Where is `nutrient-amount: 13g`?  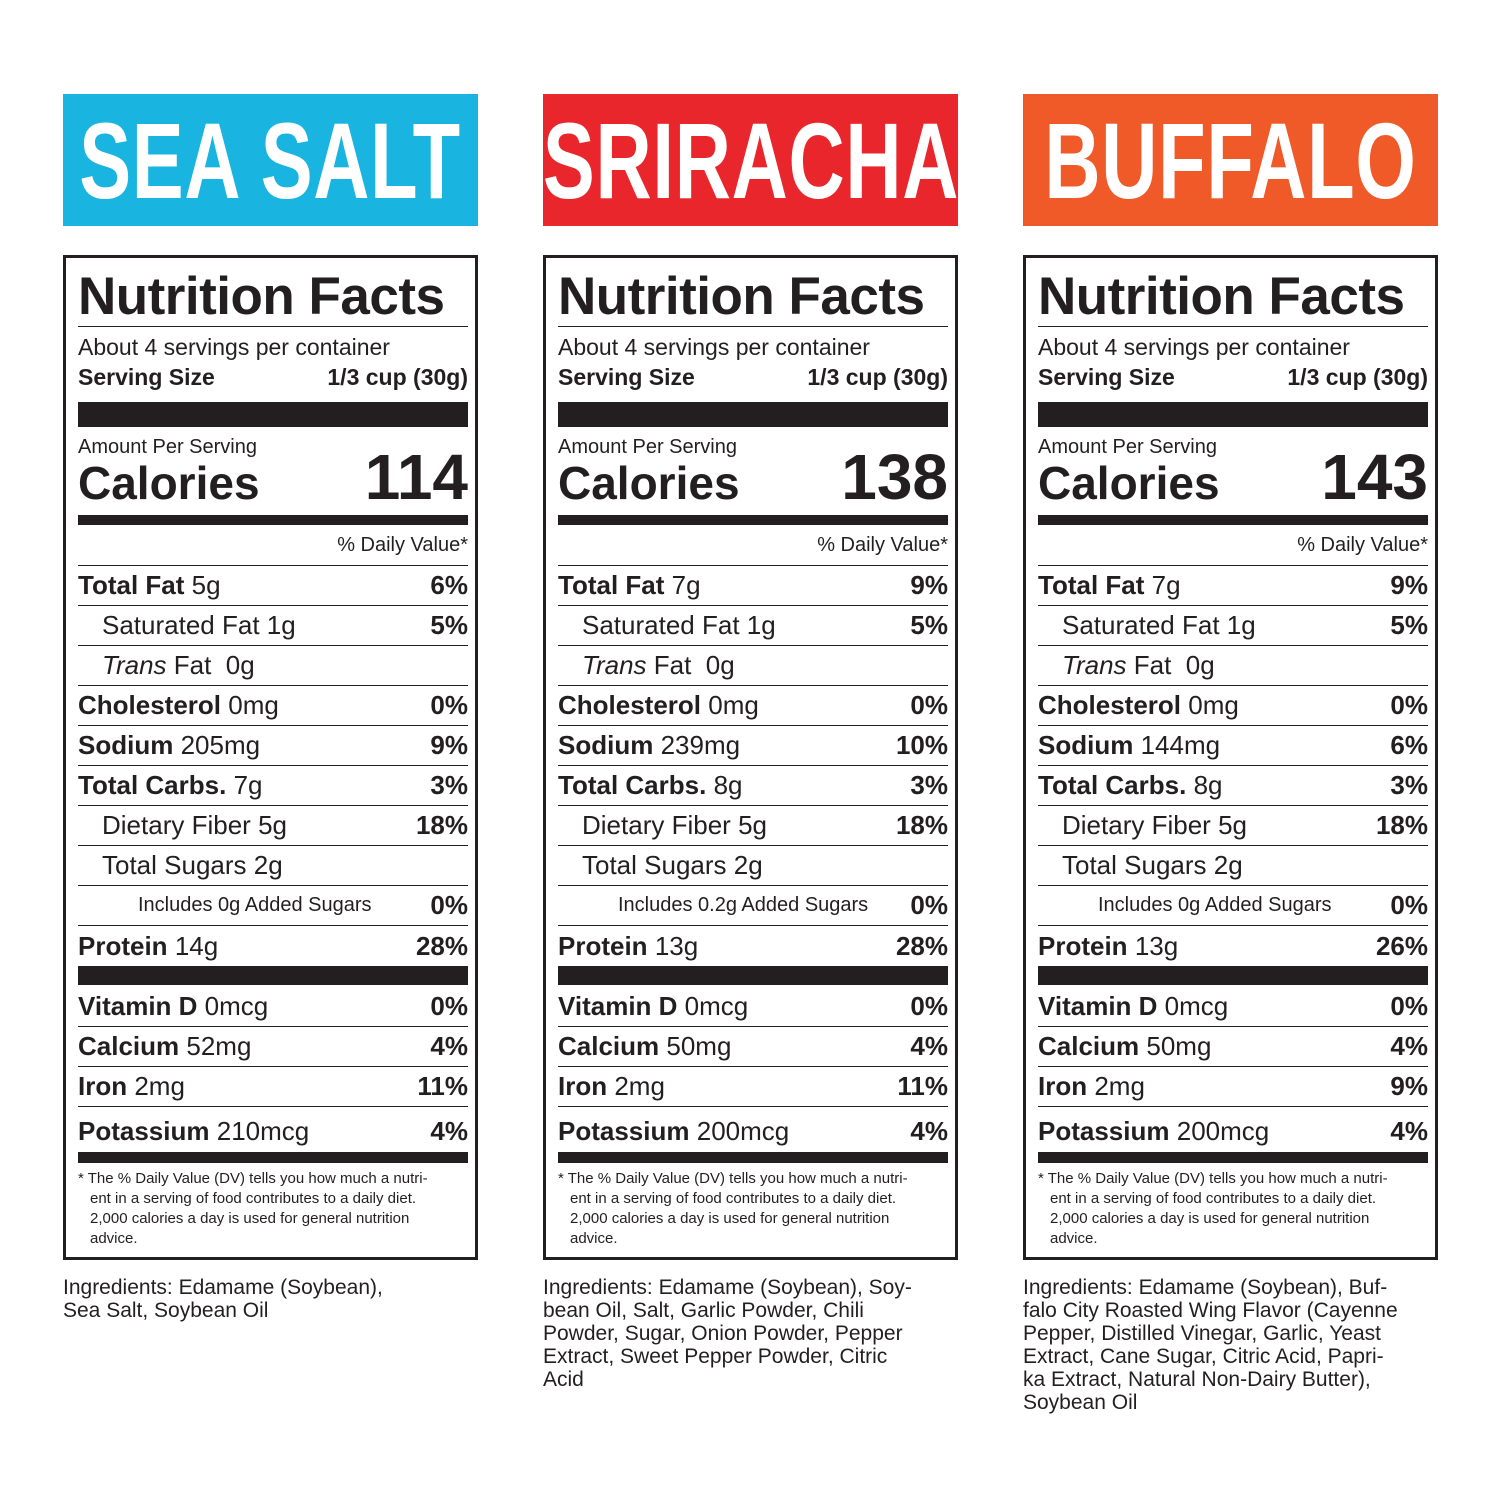 nutrient-amount: 13g is located at coordinates (676, 945).